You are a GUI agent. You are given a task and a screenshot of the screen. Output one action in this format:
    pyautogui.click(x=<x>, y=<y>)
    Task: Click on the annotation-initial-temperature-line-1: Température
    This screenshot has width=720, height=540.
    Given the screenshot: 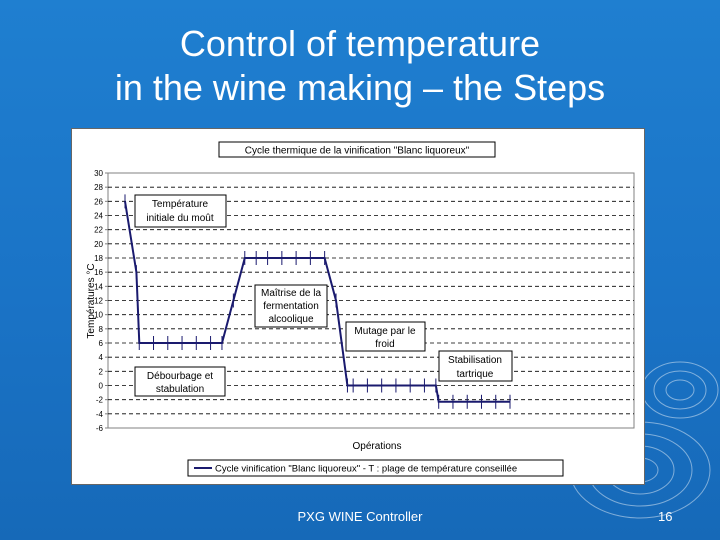 What is the action you would take?
    pyautogui.click(x=180, y=204)
    